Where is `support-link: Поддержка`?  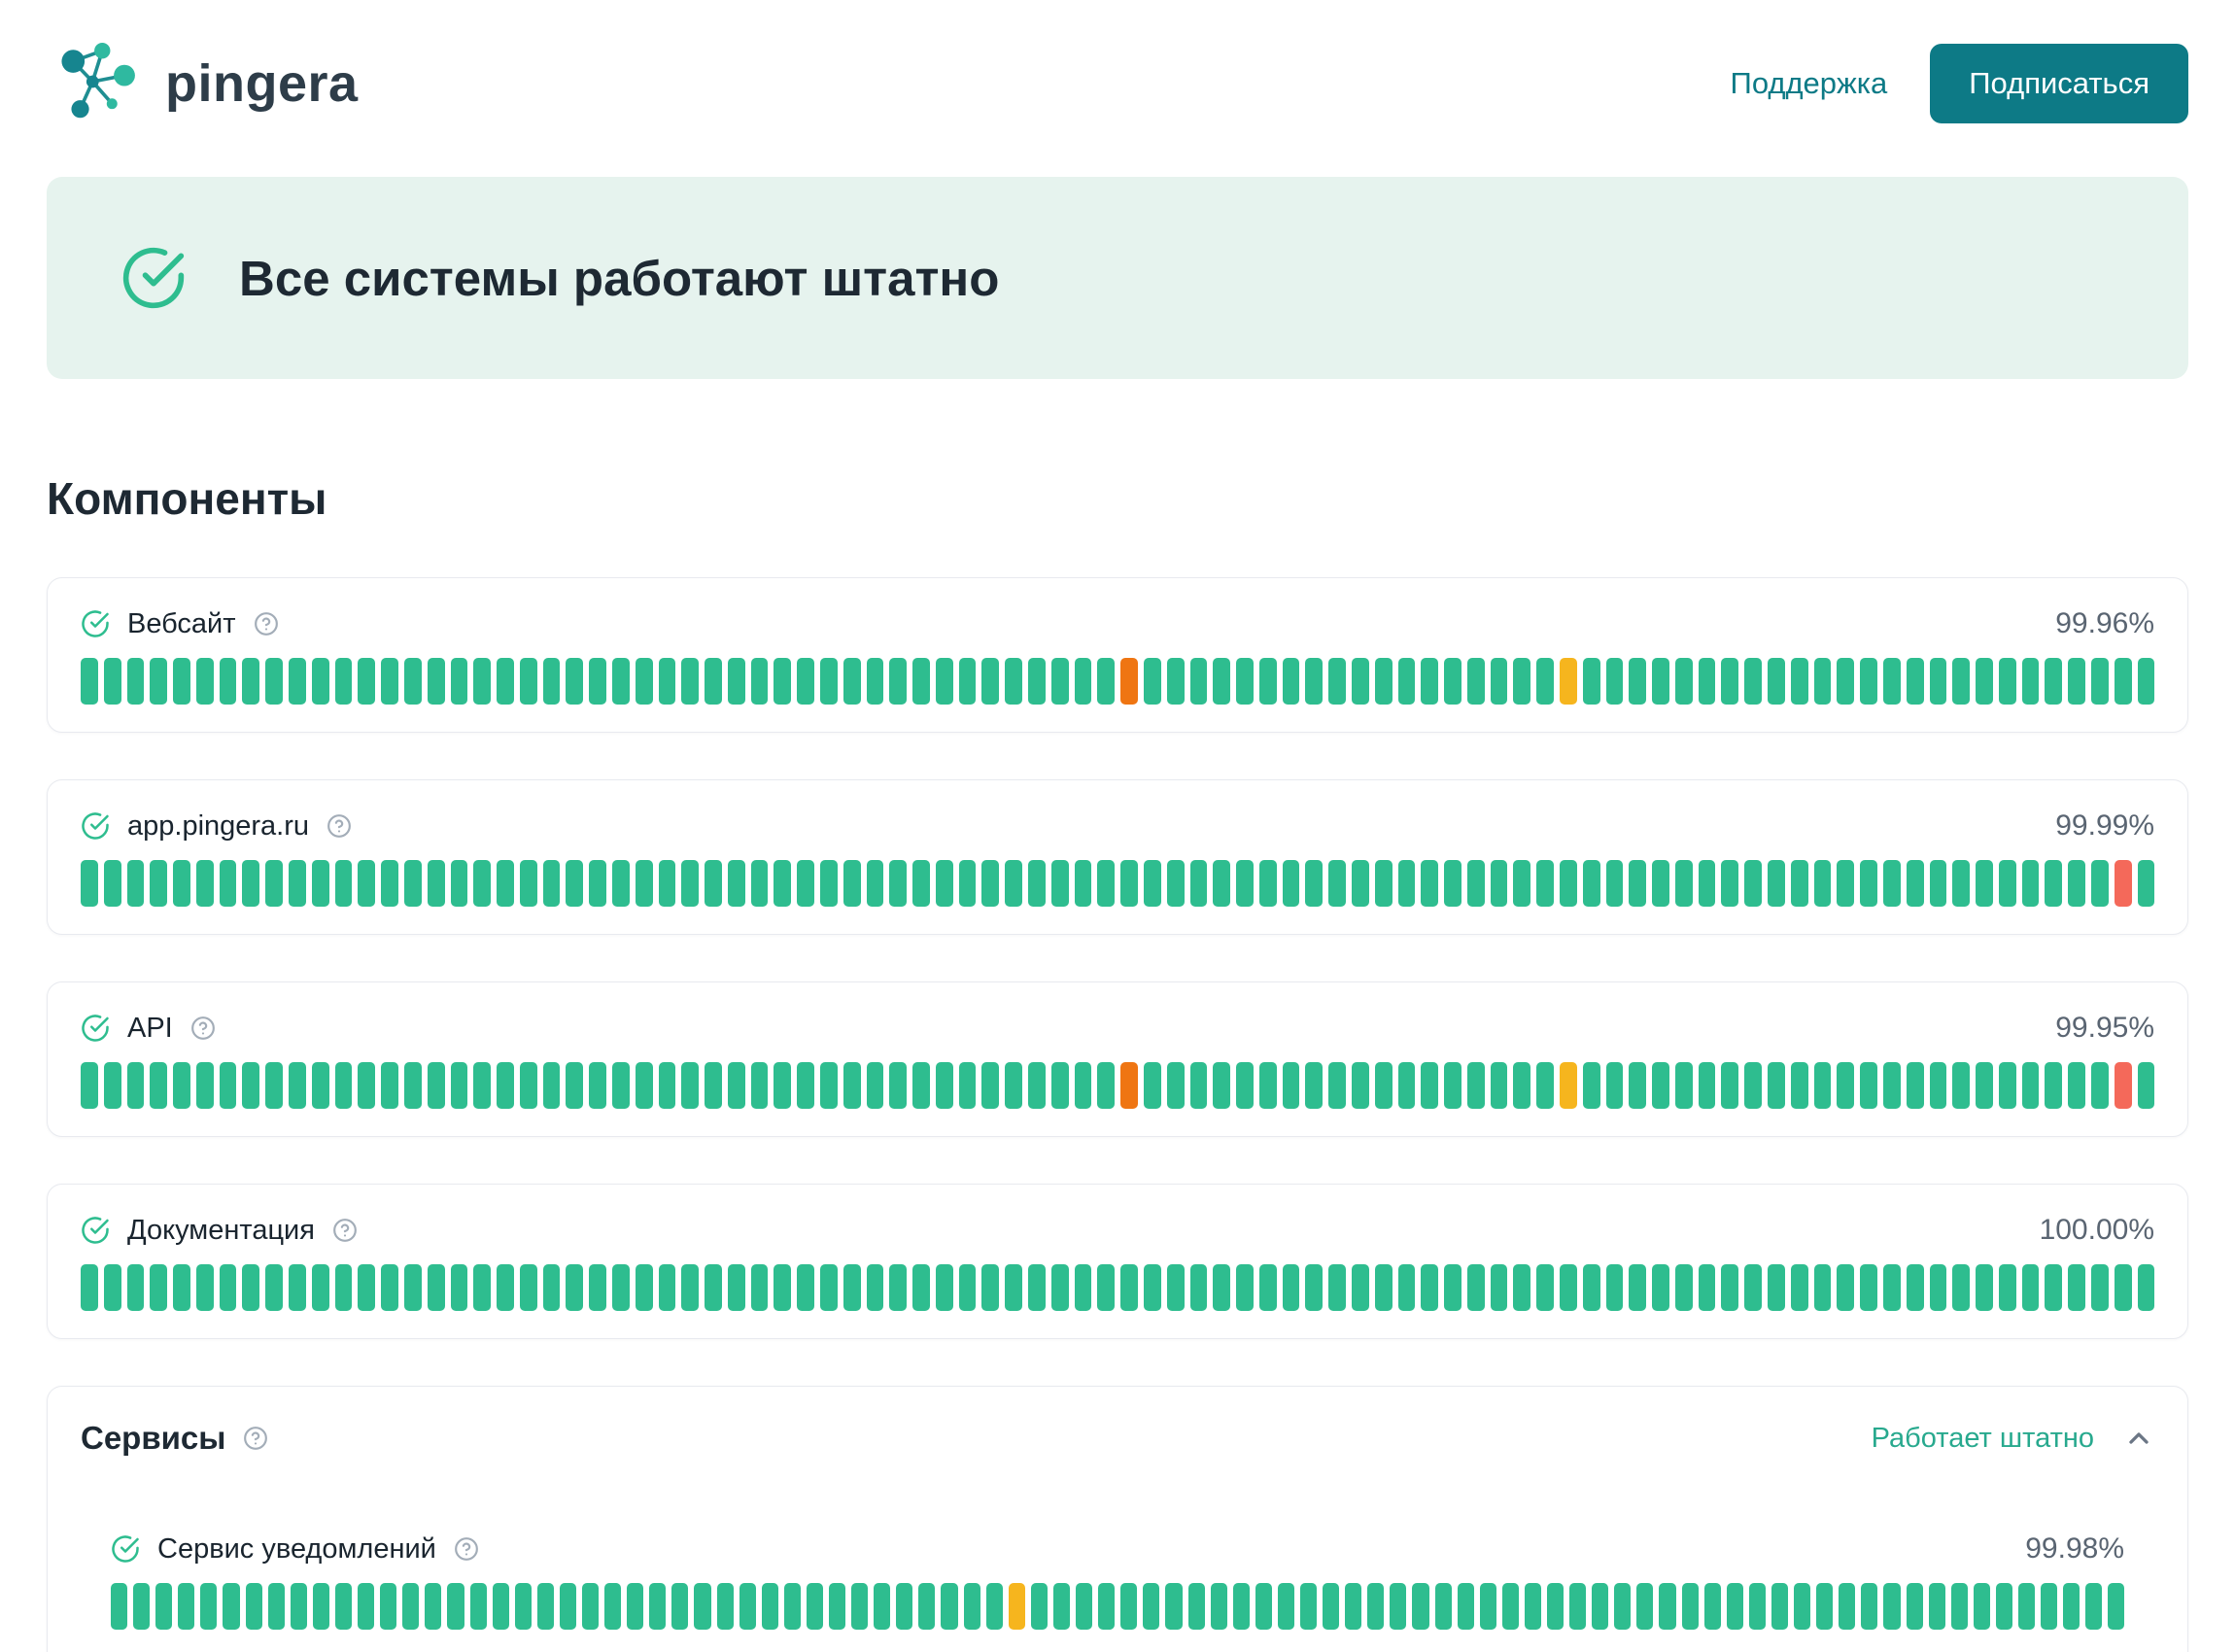 support-link: Поддержка is located at coordinates (1809, 83).